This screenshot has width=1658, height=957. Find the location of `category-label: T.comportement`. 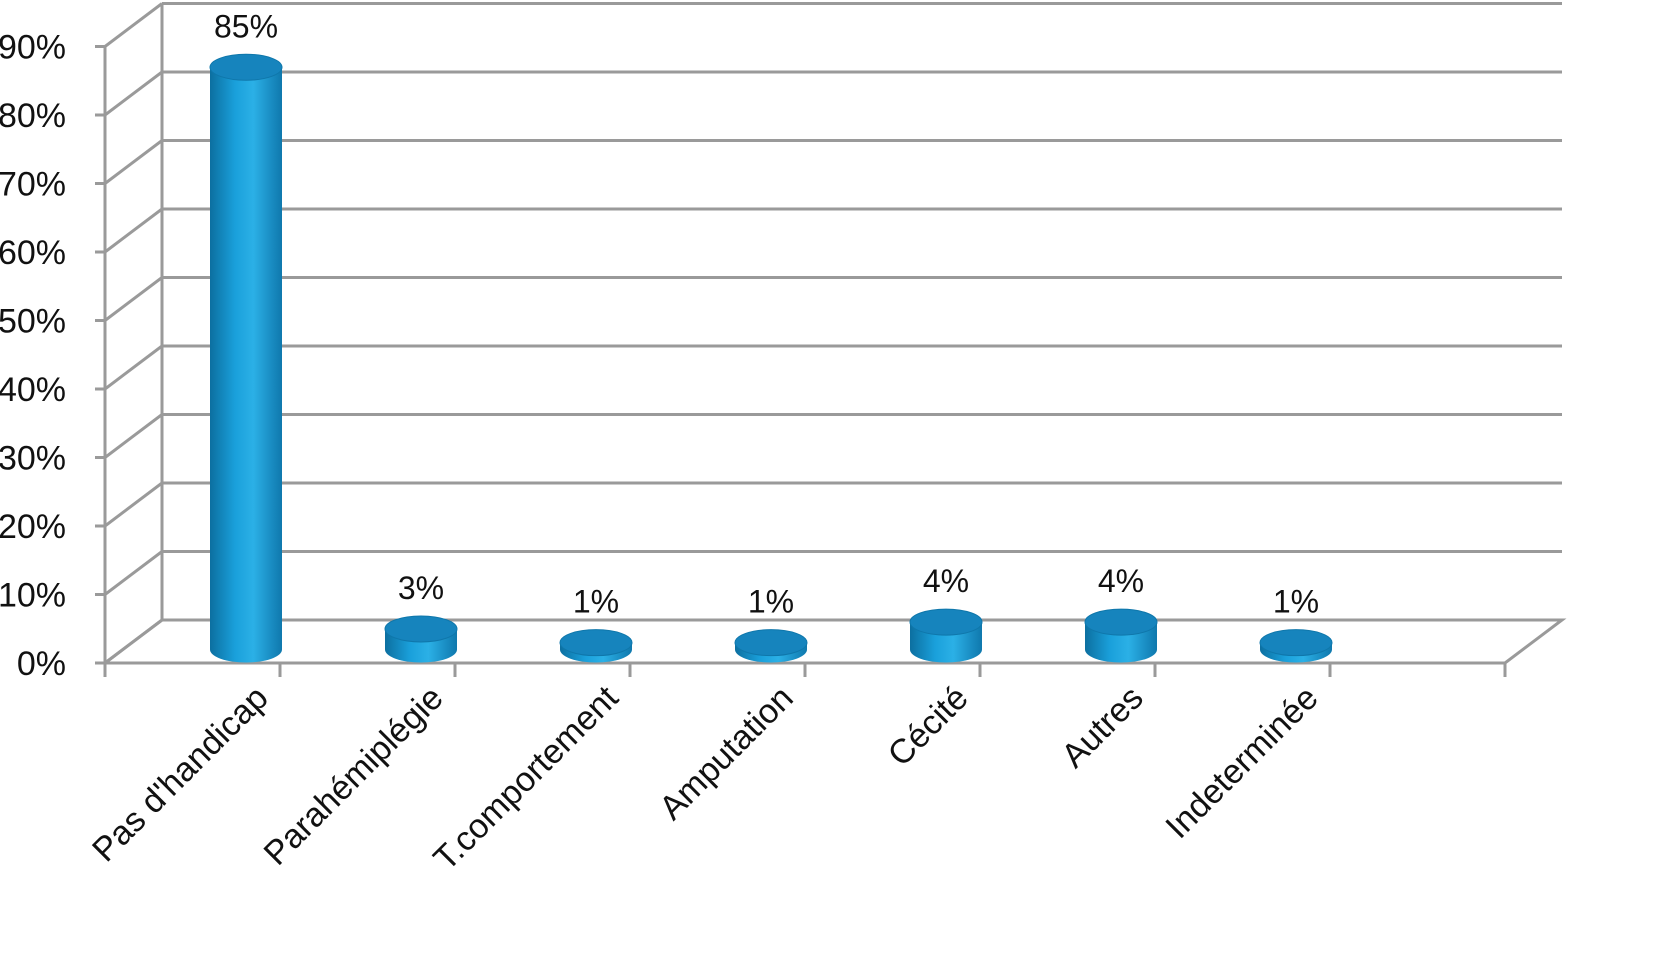

category-label: T.comportement is located at coordinates (526, 778).